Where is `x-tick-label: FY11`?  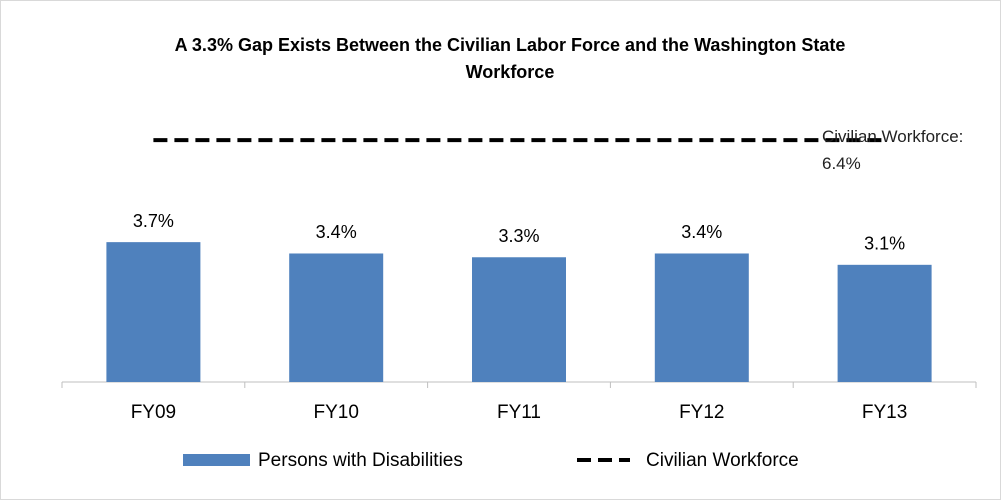 x-tick-label: FY11 is located at coordinates (519, 412).